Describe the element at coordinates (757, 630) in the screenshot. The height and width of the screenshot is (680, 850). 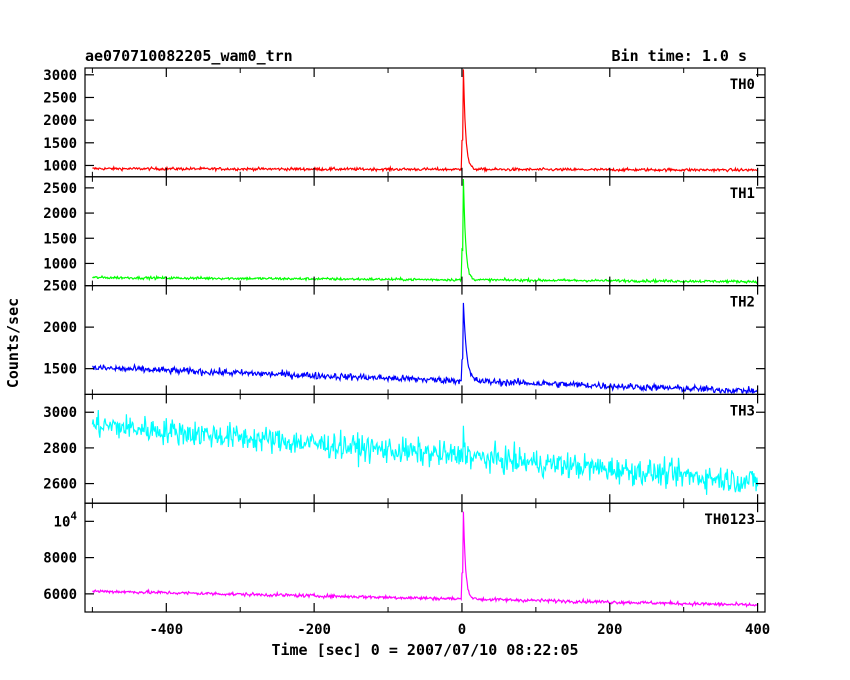
I see `x-tick-label: 400` at that location.